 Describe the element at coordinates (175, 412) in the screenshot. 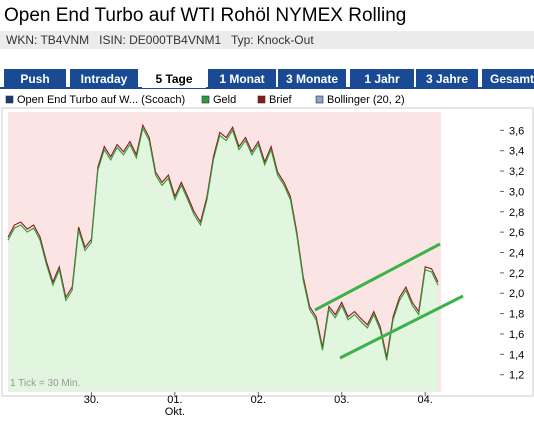

I see `x-month-label: Okt.` at that location.